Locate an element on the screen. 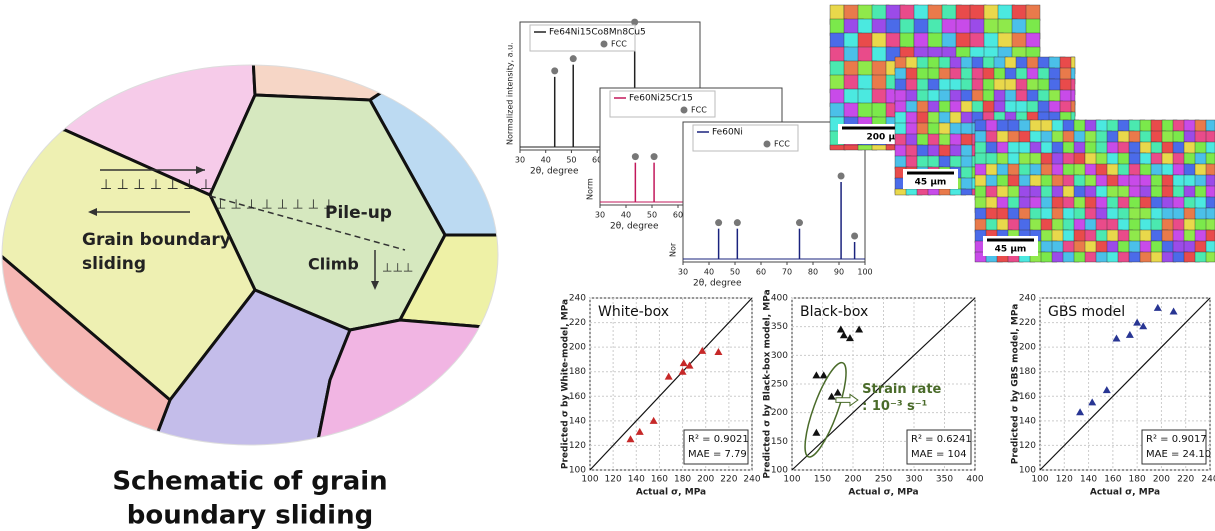 Image resolution: width=1215 pixels, height=531 pixels. arrowhead is located at coordinates (92, 212).